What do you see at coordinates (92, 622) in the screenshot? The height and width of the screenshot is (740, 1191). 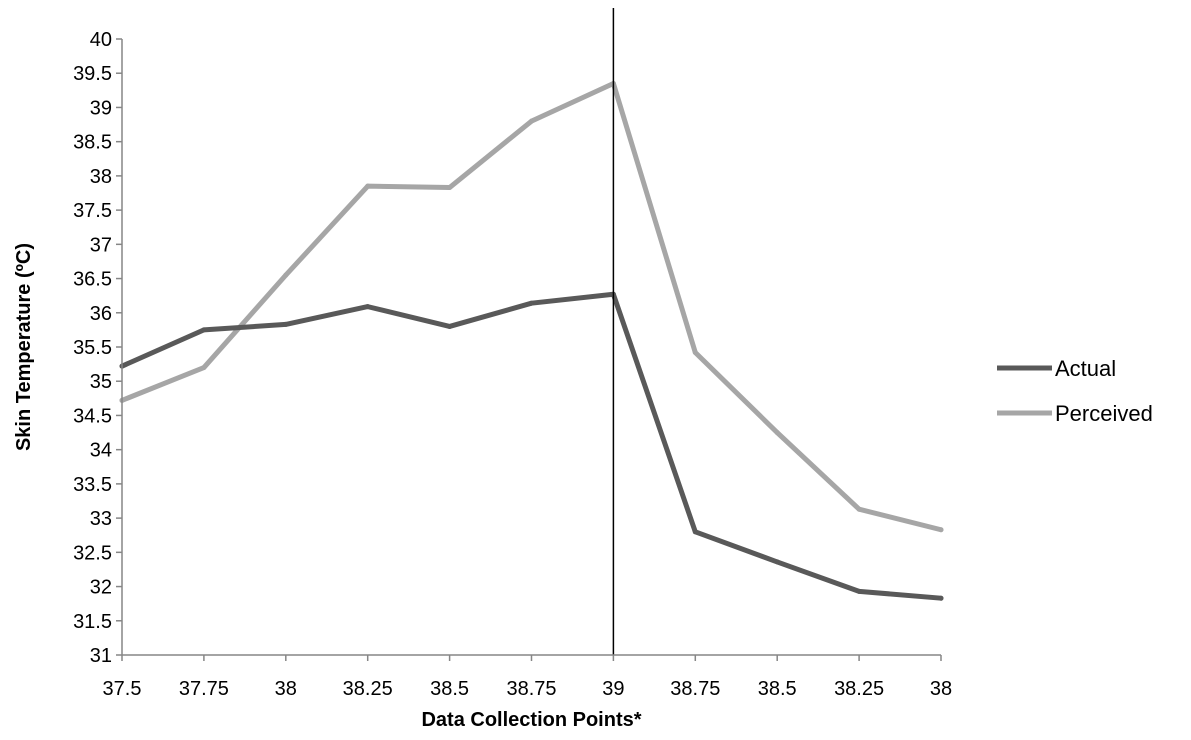 I see `y-tick-label: 31.5` at bounding box center [92, 622].